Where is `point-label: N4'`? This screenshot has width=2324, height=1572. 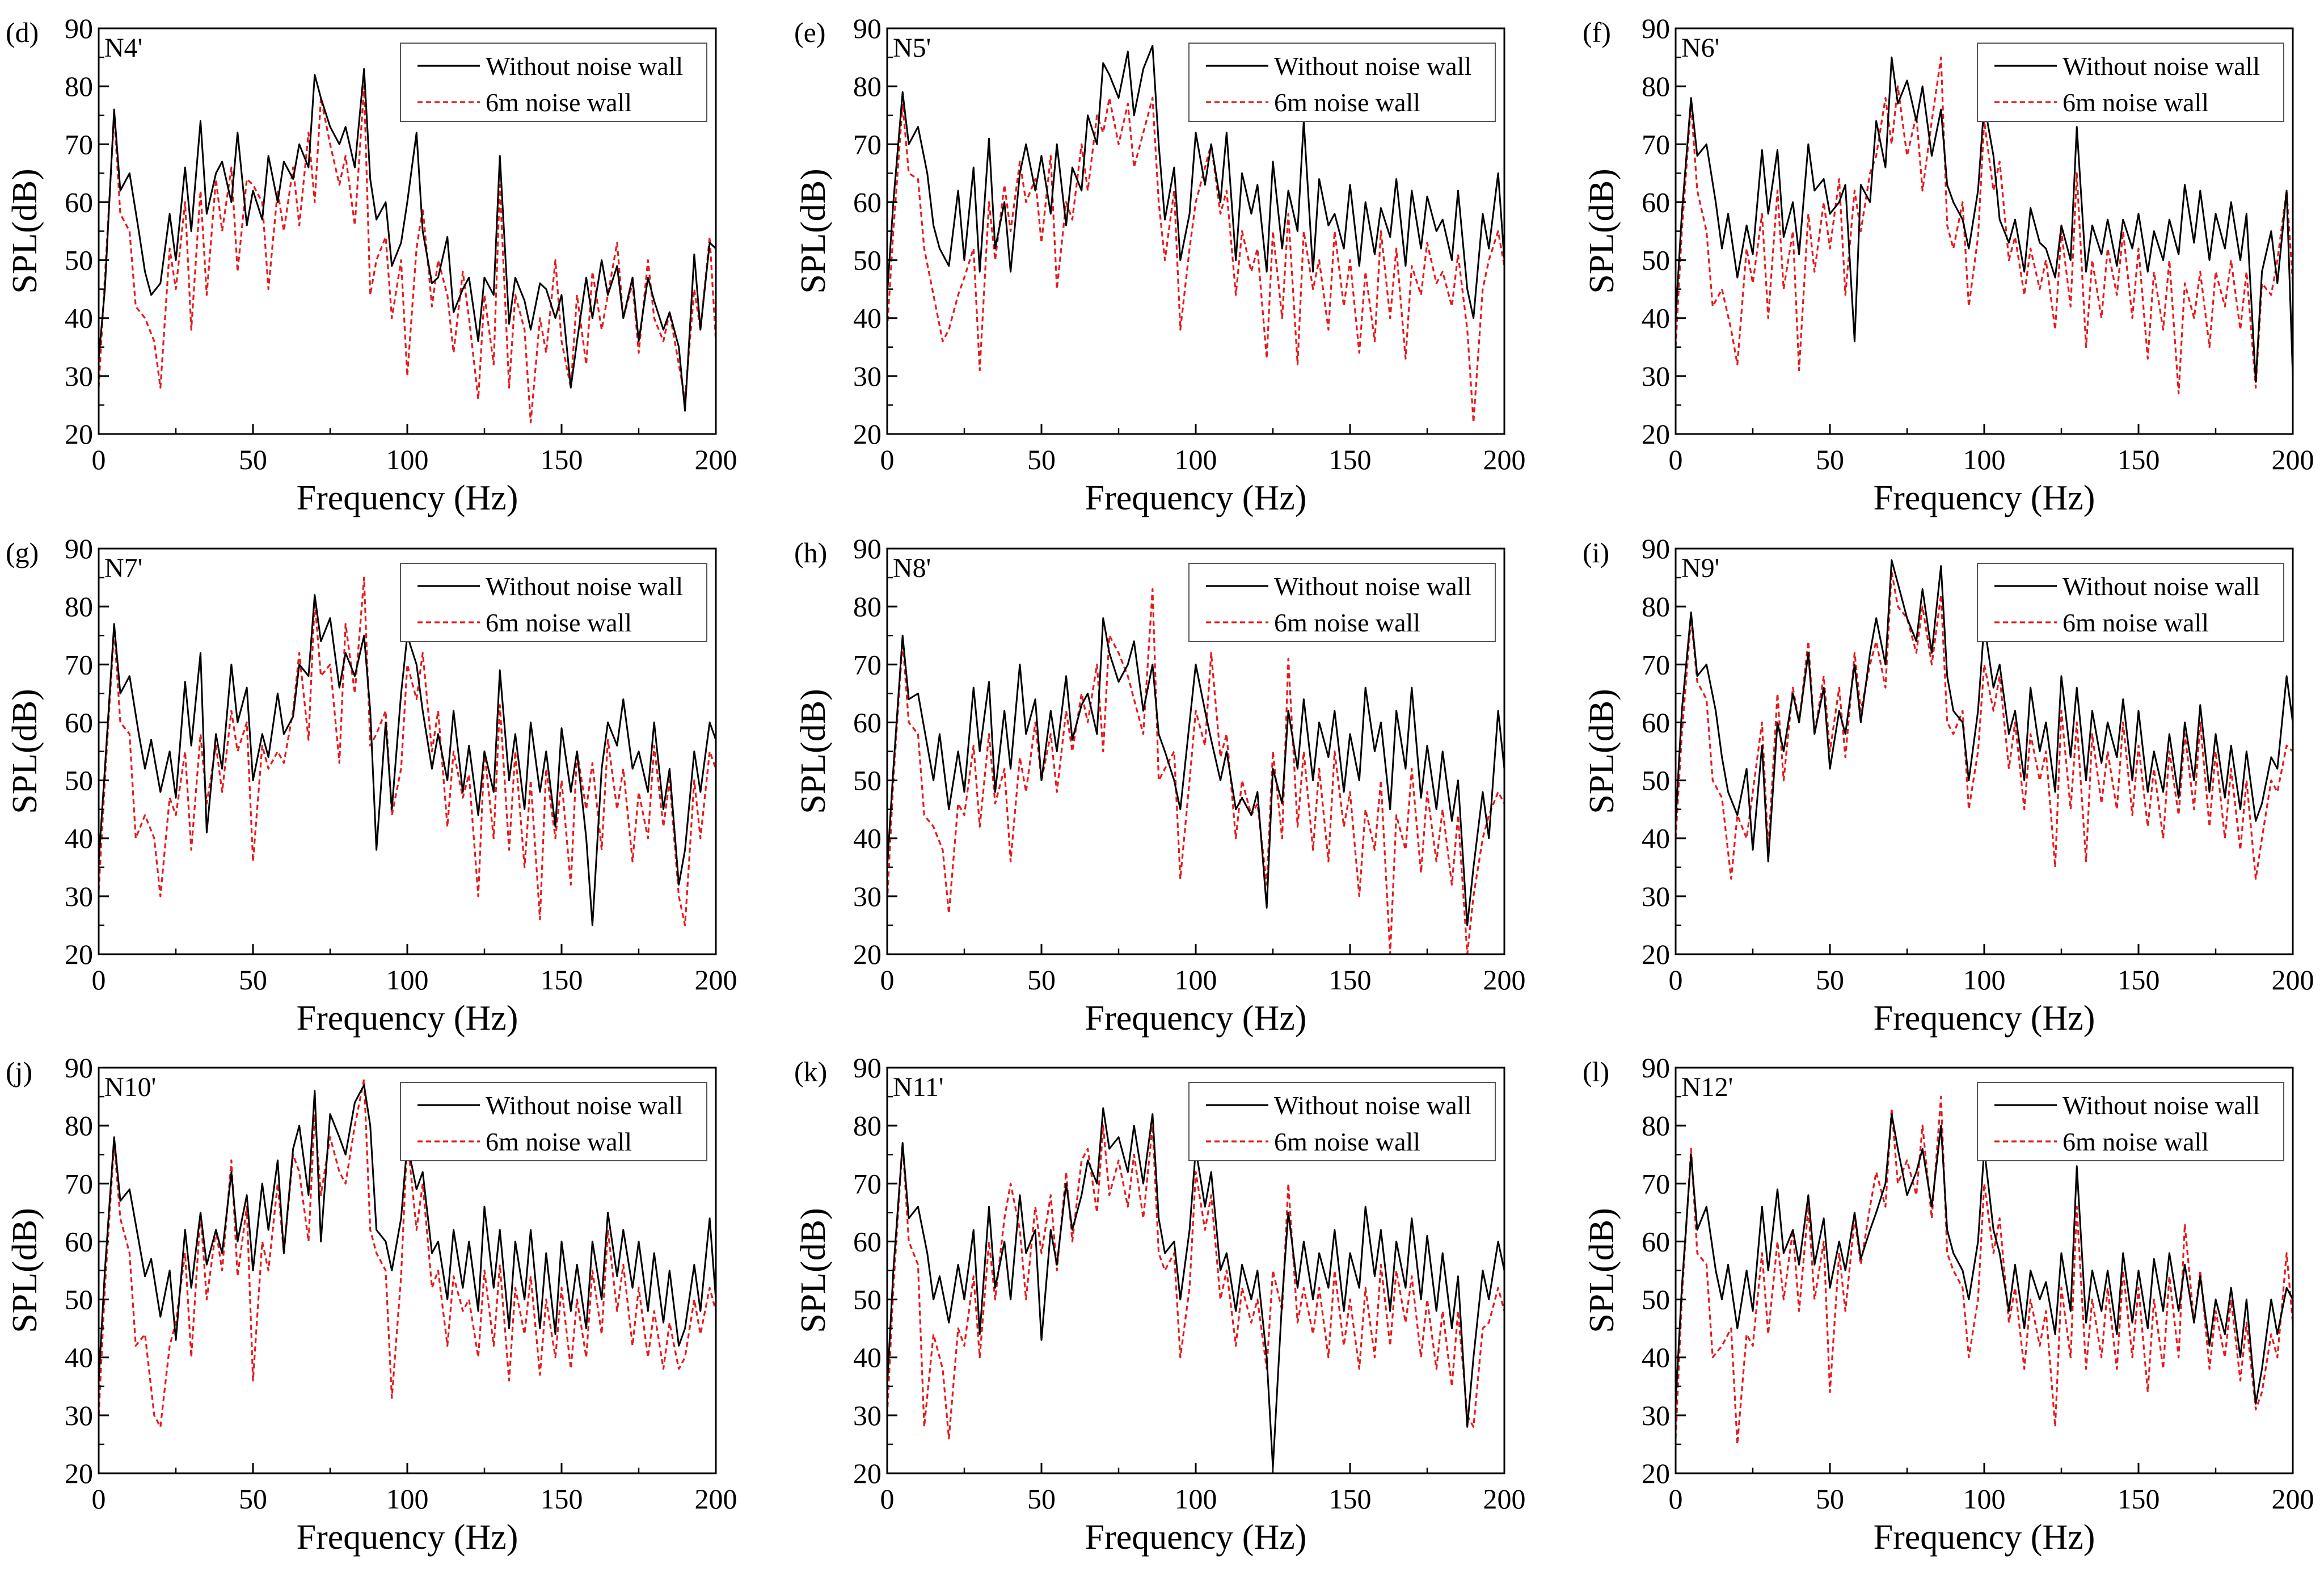 point-label: N4' is located at coordinates (123, 48).